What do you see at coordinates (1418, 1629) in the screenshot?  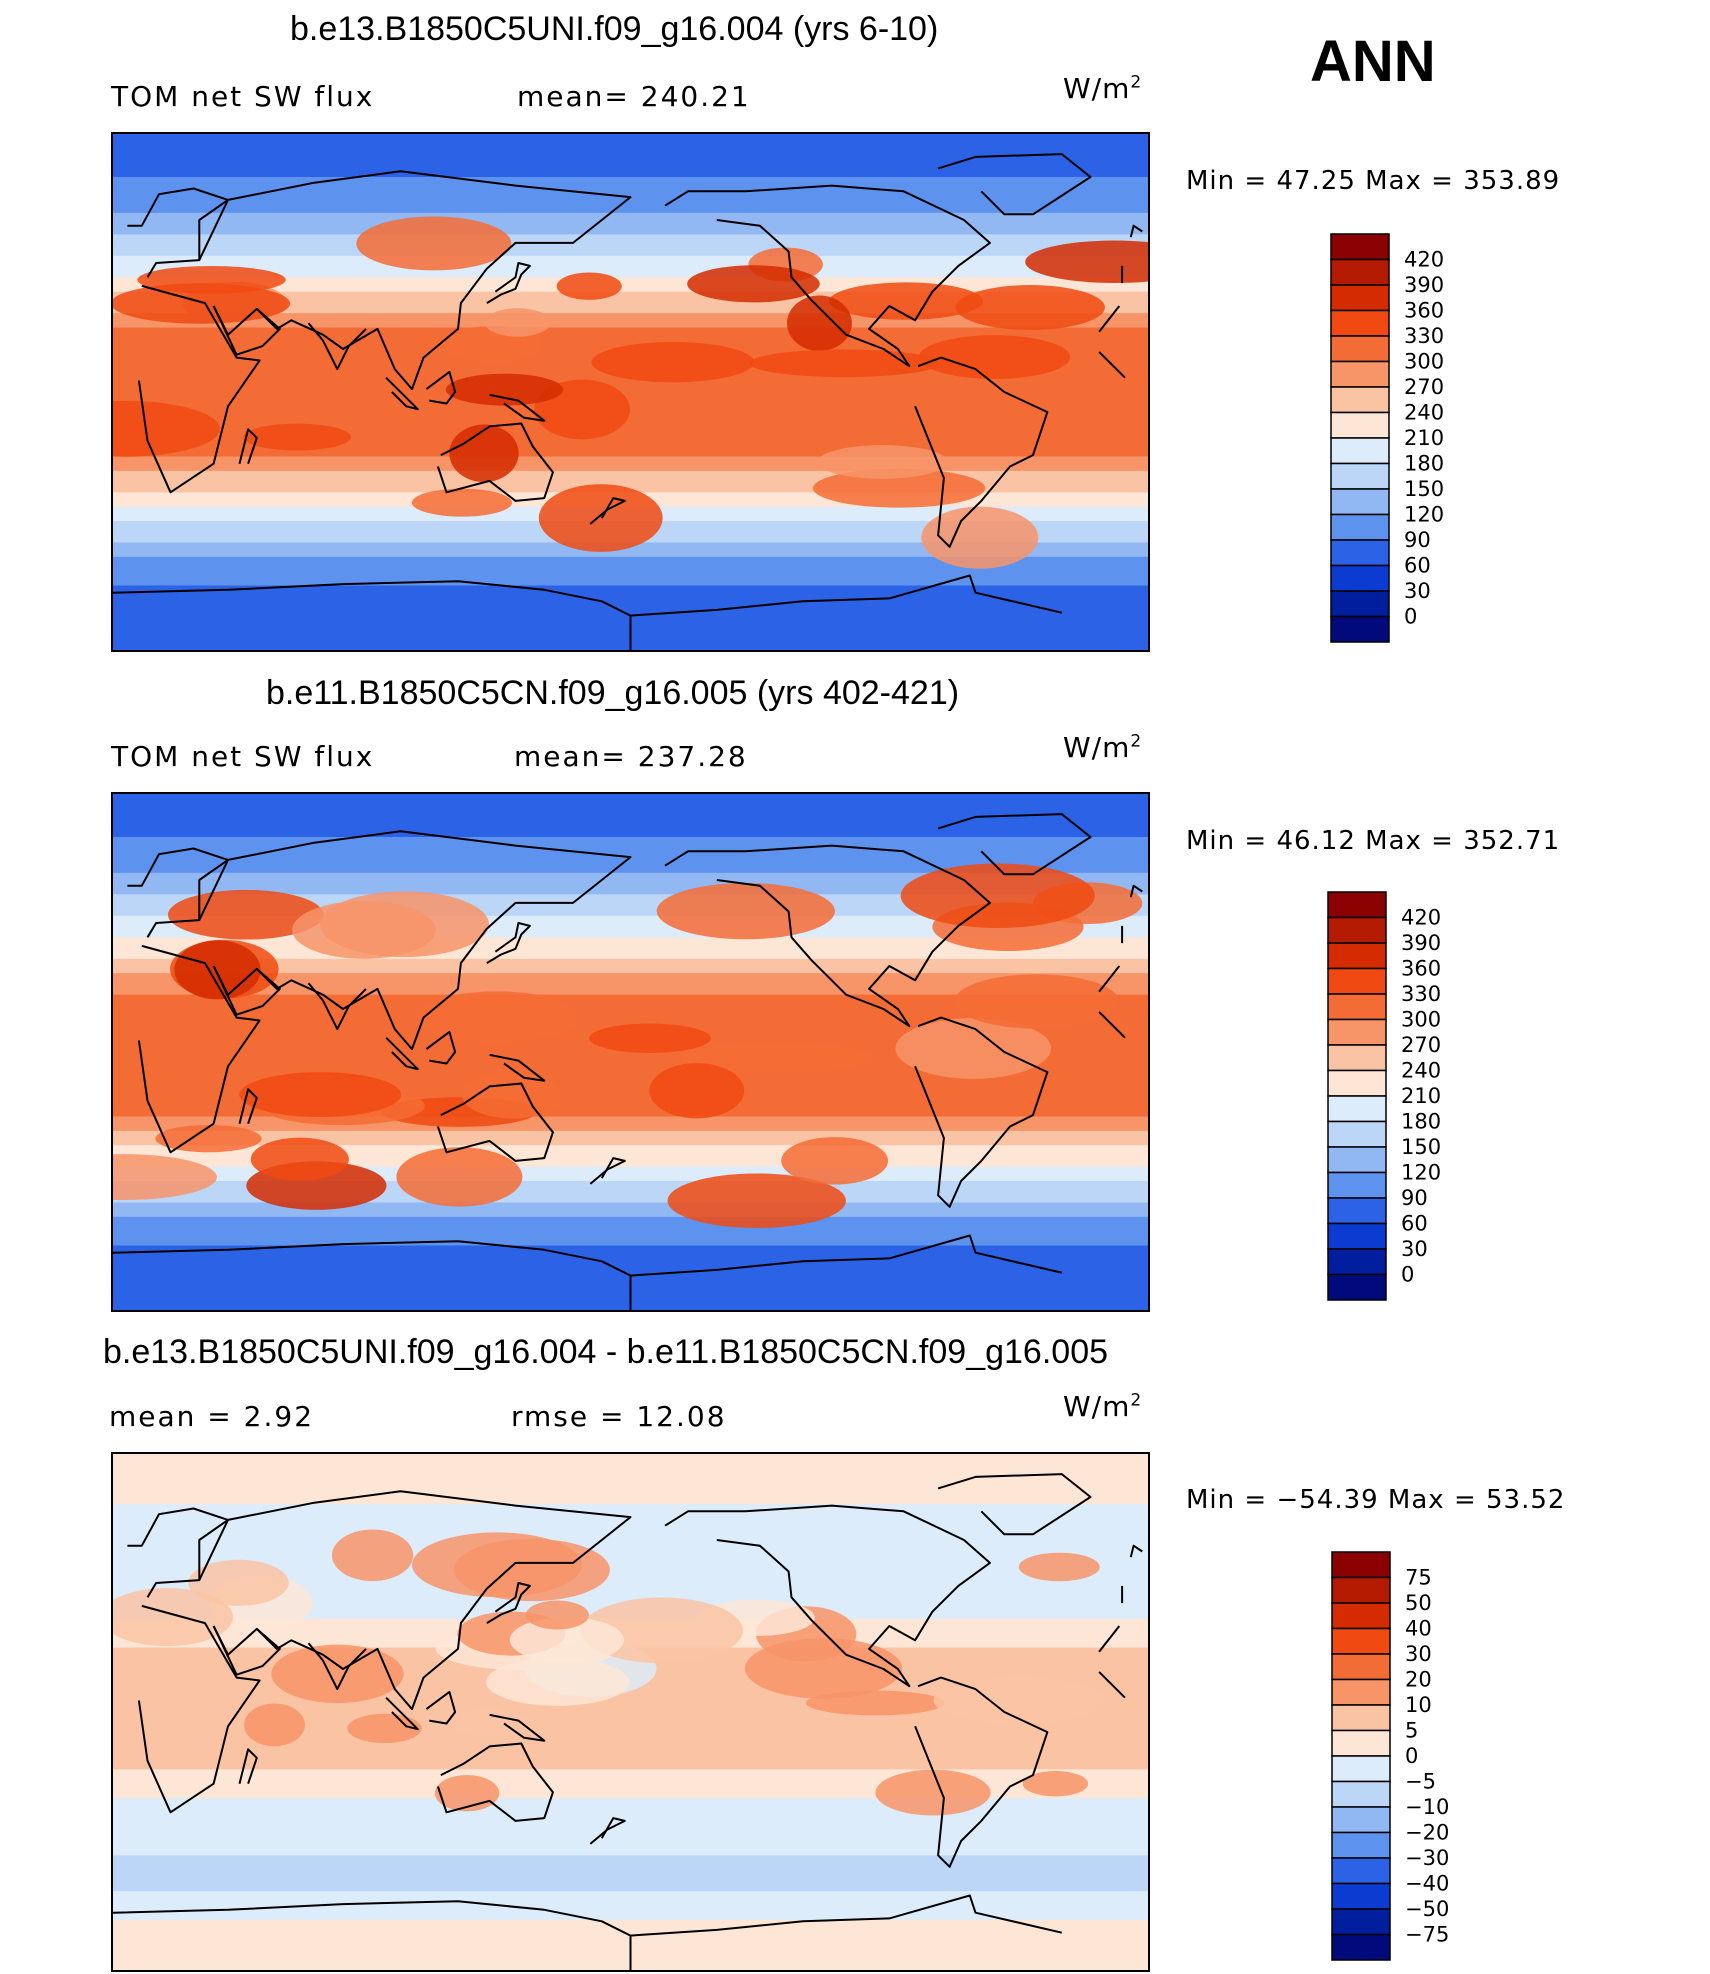 I see `colorbar-tick-label: 40` at bounding box center [1418, 1629].